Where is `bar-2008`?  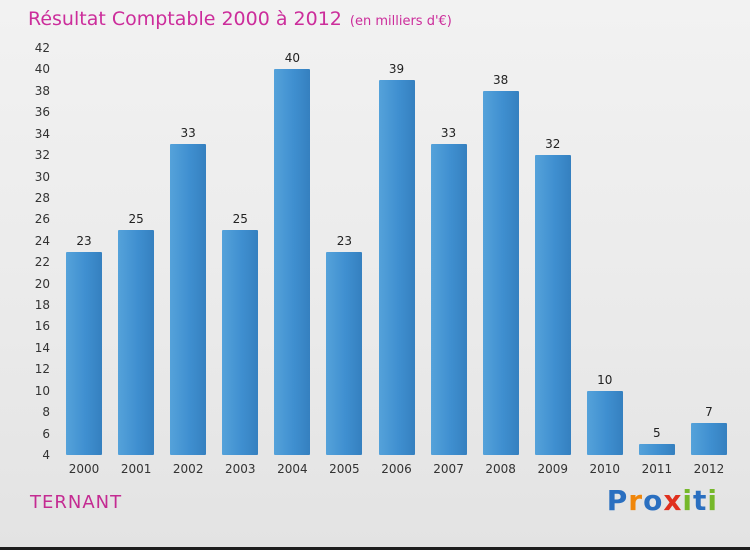 bar-2008 is located at coordinates (500, 272).